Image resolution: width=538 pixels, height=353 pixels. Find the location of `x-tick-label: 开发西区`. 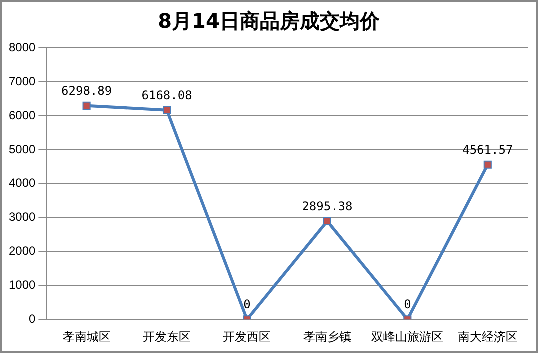

x-tick-label: 开发西区 is located at coordinates (247, 337).